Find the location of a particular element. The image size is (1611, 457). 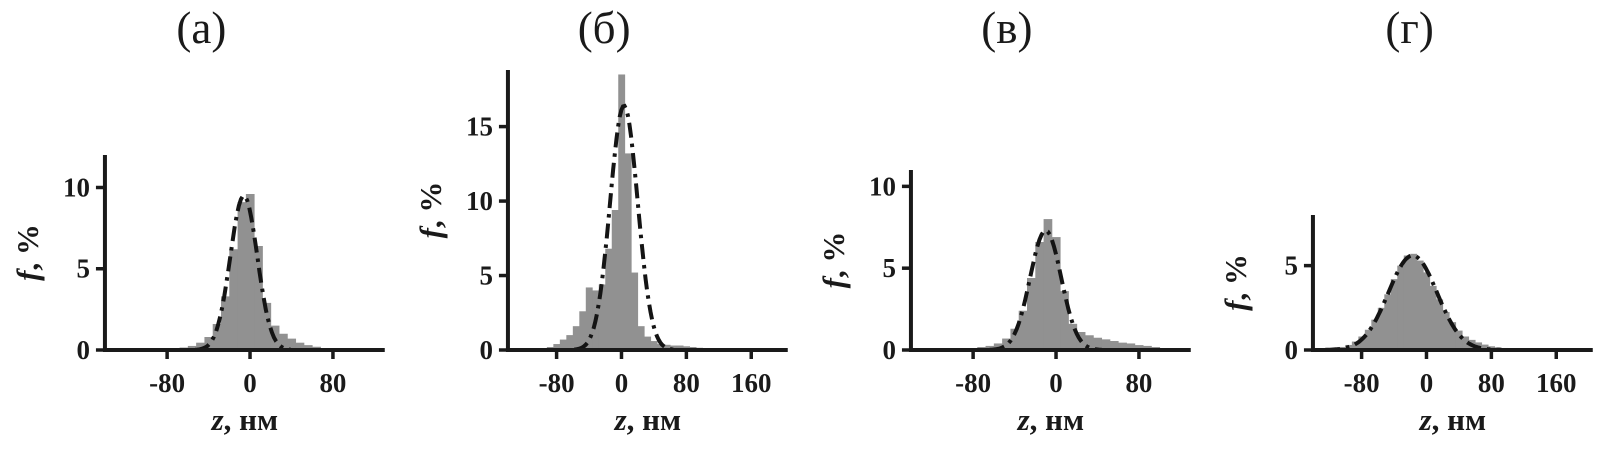

y-axis-ticks: 0 5 10 15 is located at coordinates (487, 238).